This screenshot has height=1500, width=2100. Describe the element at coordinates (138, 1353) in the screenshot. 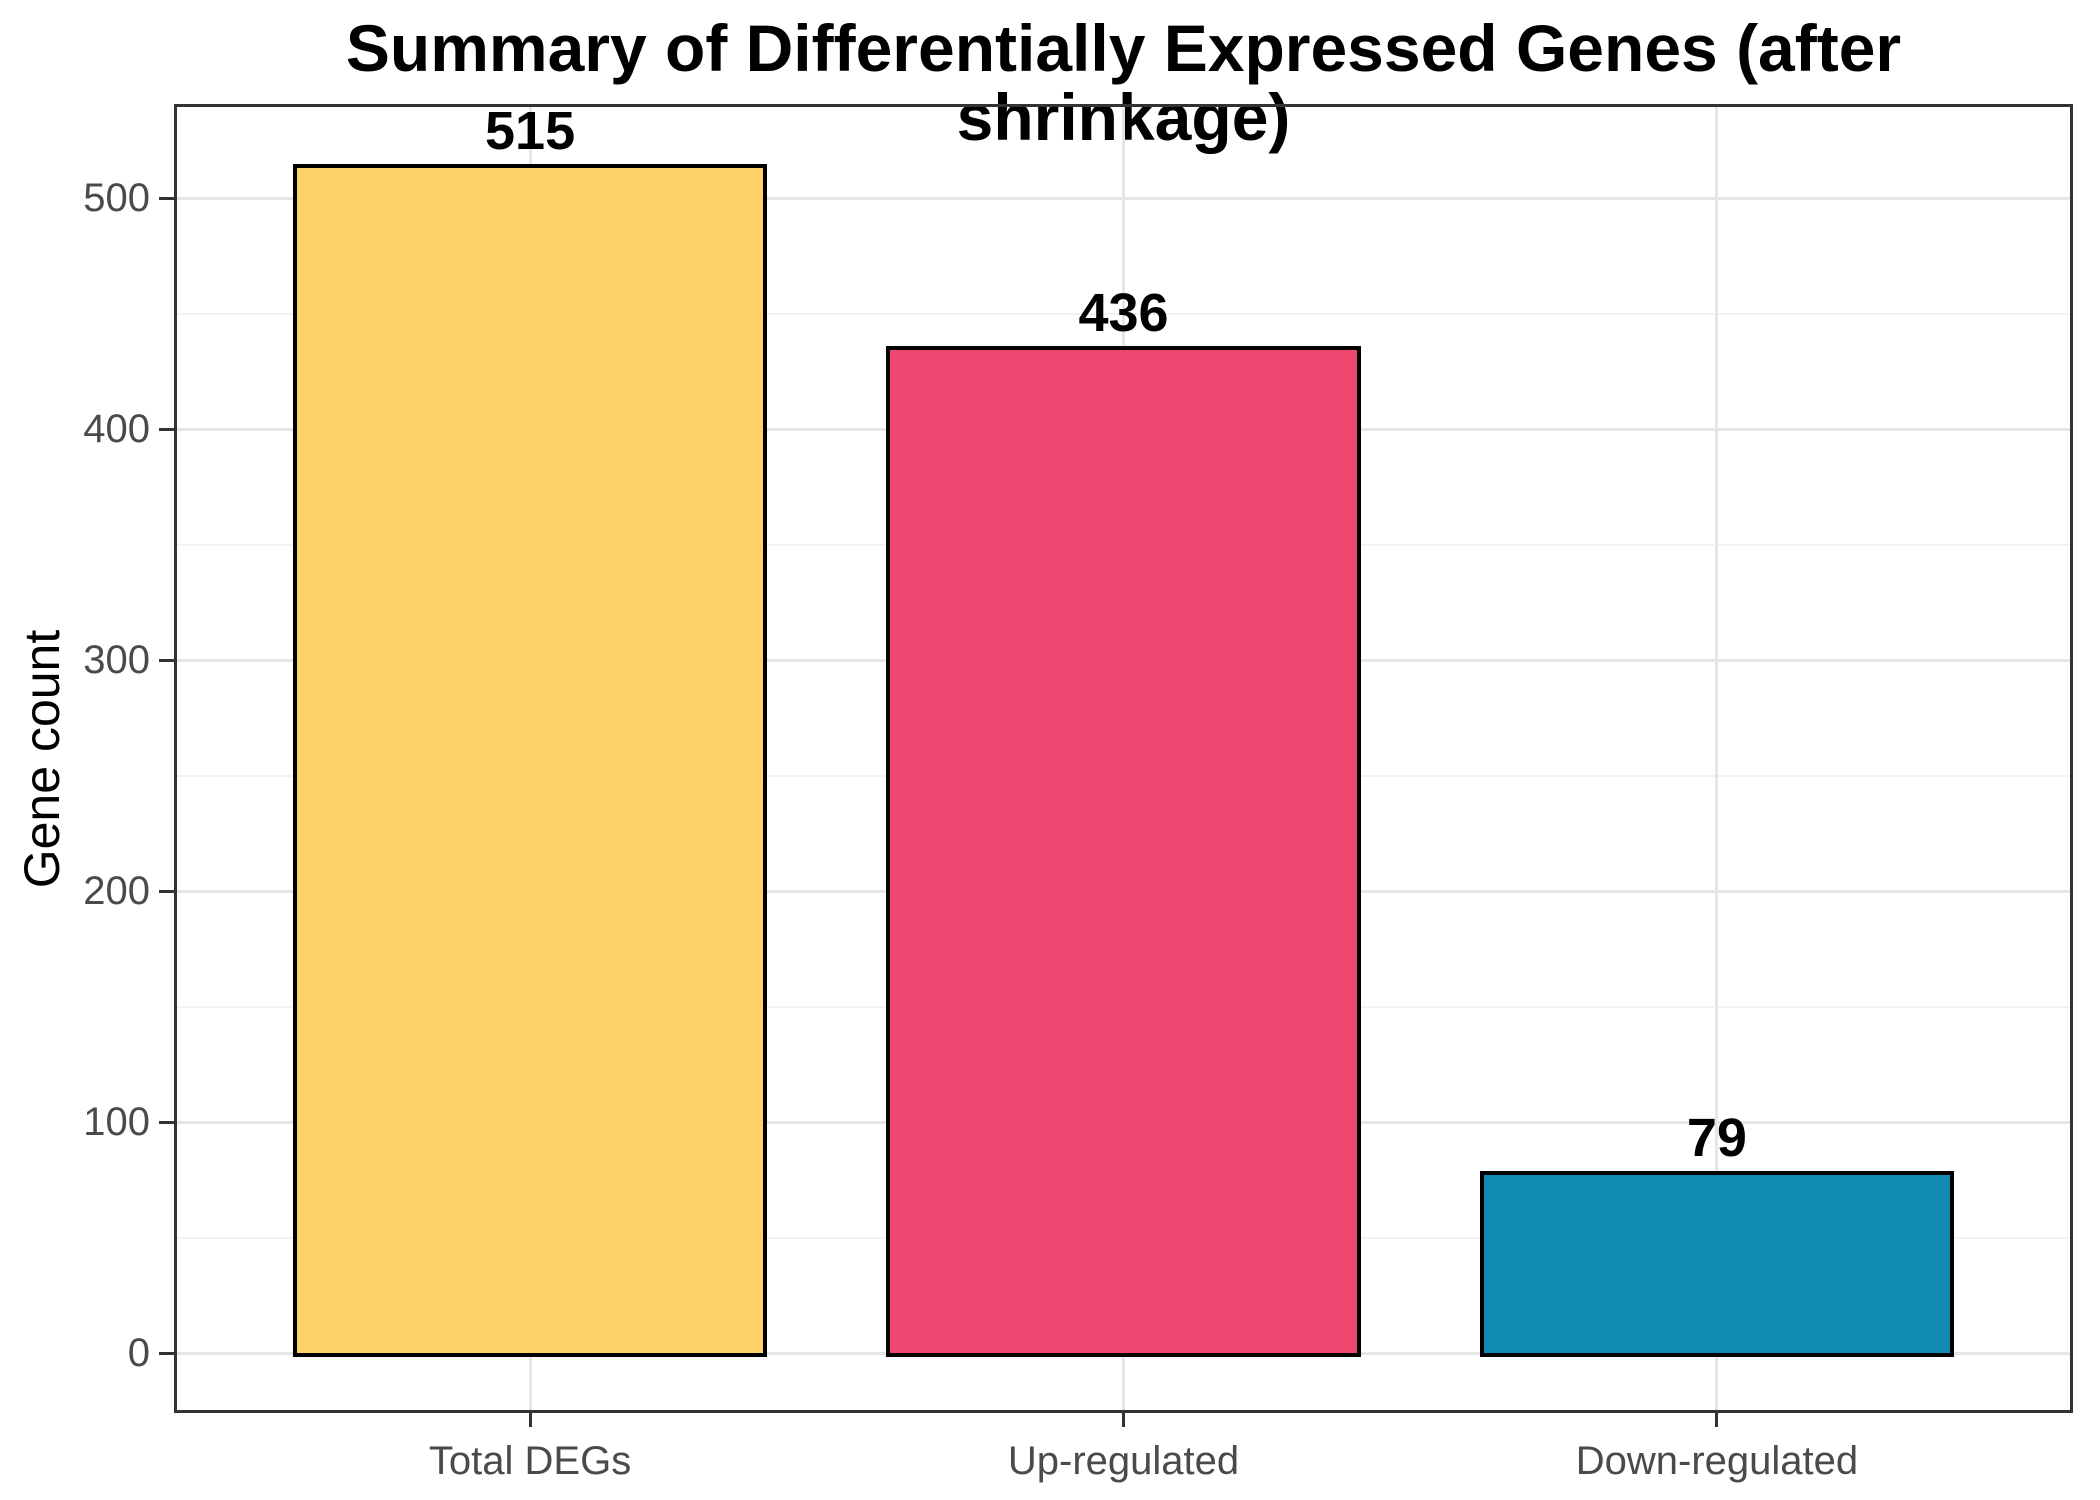

I see `y-tick-label-0: 0` at that location.